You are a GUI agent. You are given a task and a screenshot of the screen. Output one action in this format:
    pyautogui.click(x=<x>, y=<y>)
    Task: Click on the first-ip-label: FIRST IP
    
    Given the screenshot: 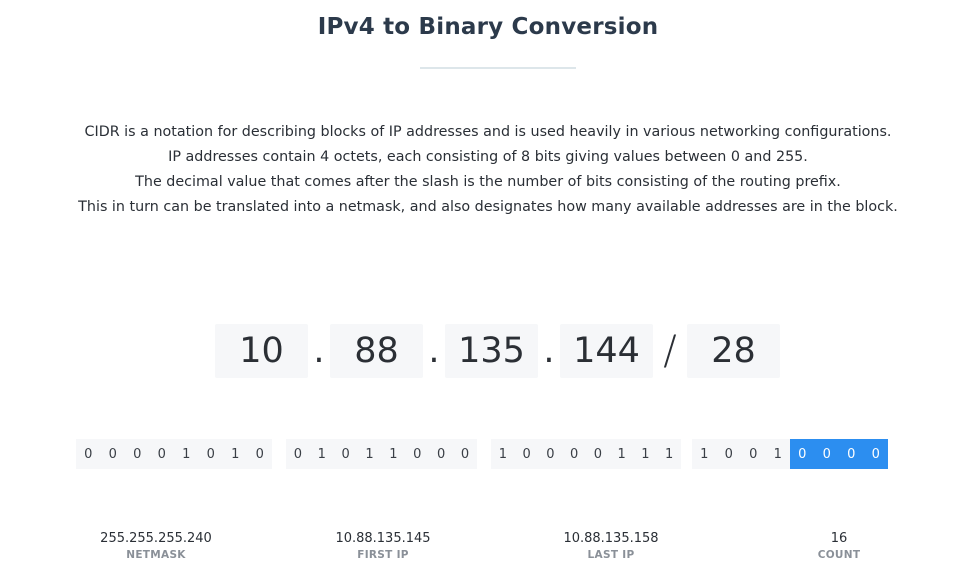 What is the action you would take?
    pyautogui.click(x=383, y=555)
    